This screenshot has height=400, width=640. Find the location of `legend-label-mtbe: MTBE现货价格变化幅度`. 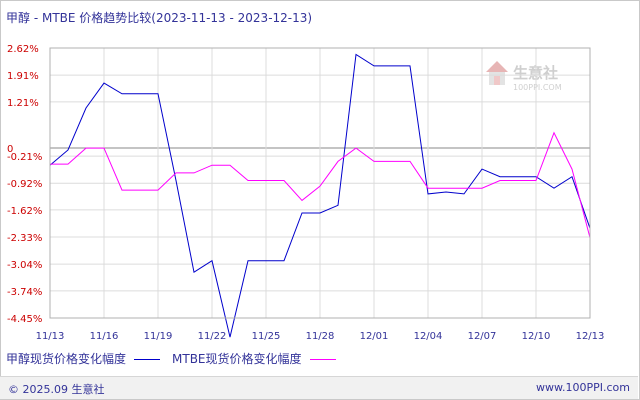

legend-label-mtbe: MTBE现货价格变化幅度 is located at coordinates (237, 359).